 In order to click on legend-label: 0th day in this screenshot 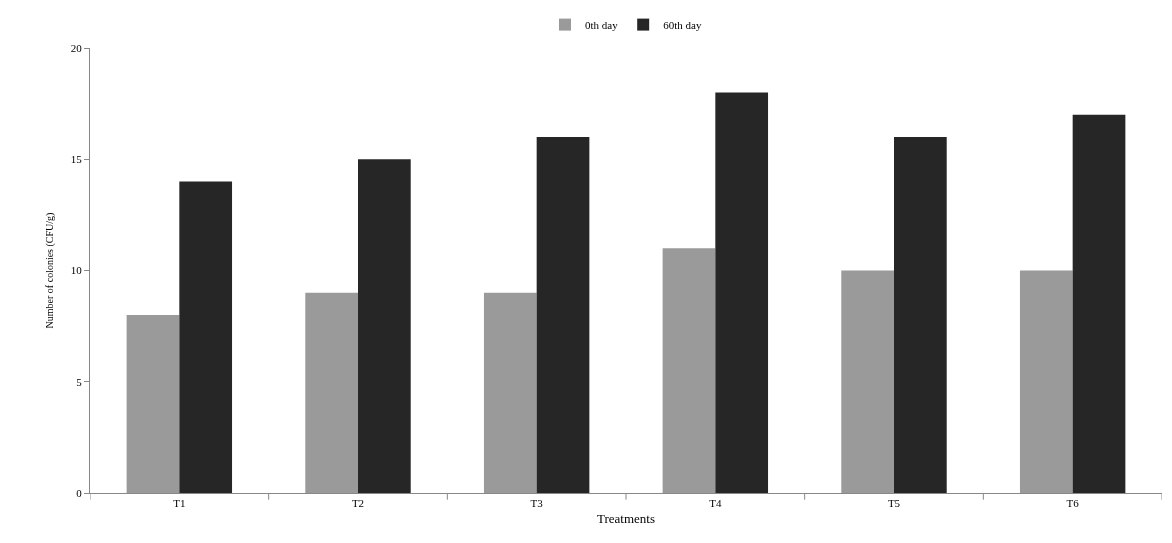, I will do `click(602, 24)`.